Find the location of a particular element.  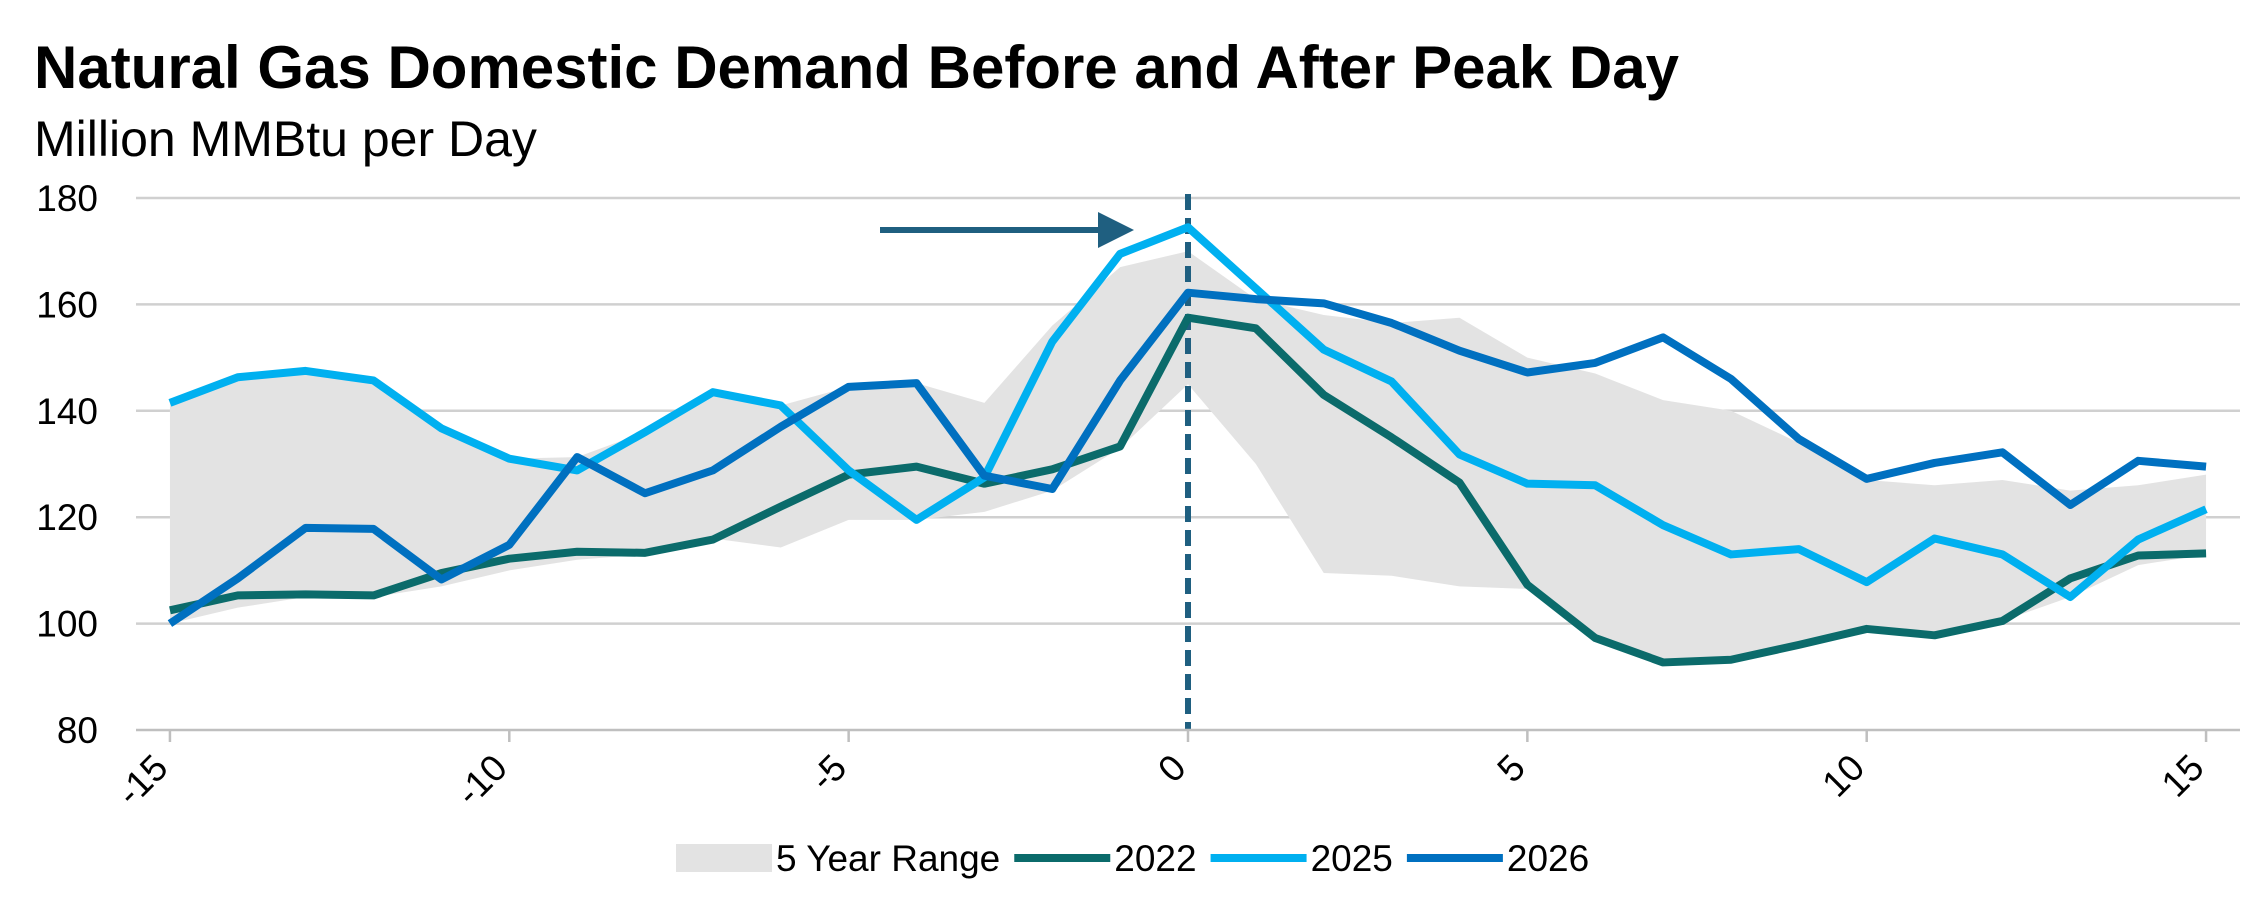

x-tick-label: -10 is located at coordinates (481, 780).